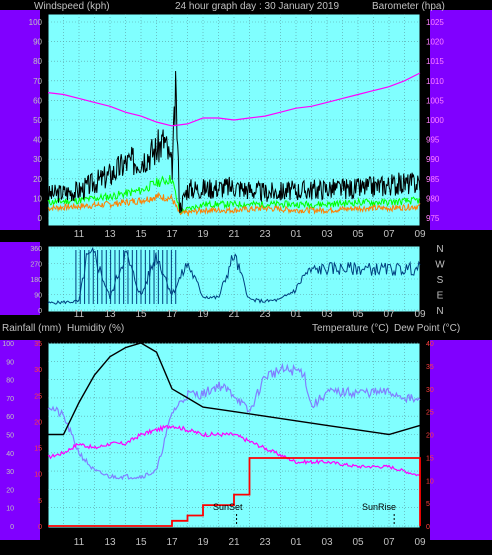  I want to click on baro-tick-label: 1000, so click(435, 120).